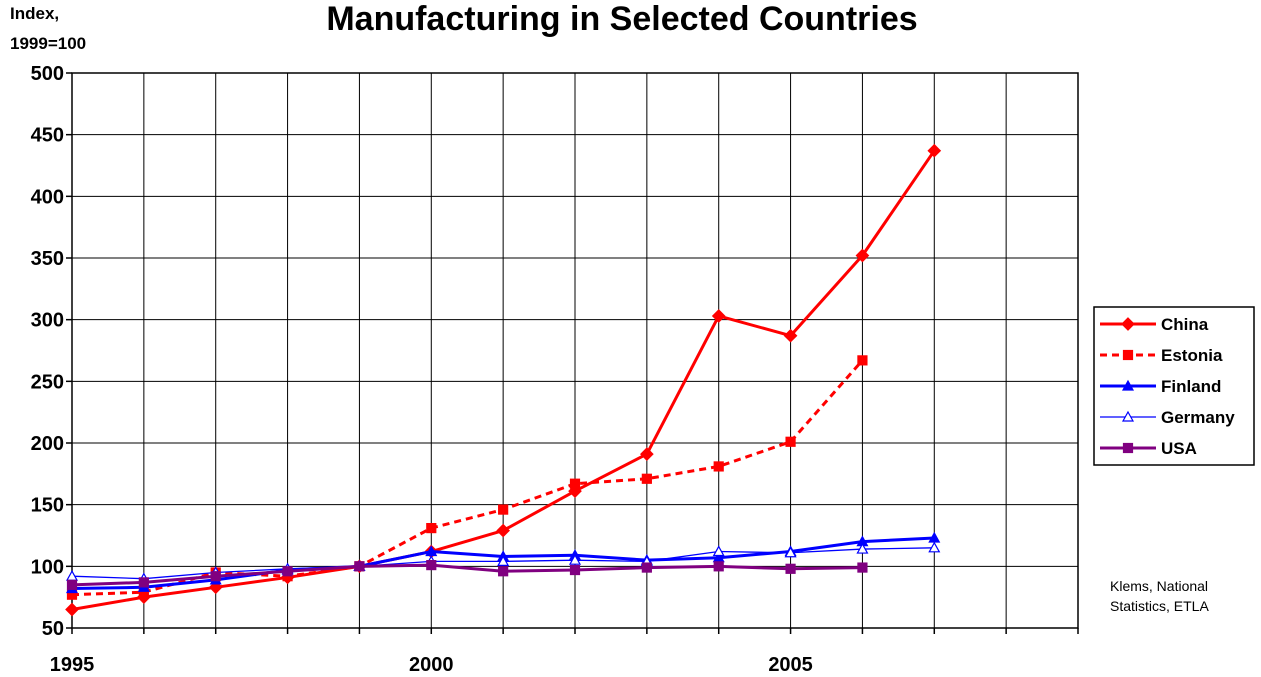  Describe the element at coordinates (47, 74) in the screenshot. I see `y-tick-label: 500` at that location.